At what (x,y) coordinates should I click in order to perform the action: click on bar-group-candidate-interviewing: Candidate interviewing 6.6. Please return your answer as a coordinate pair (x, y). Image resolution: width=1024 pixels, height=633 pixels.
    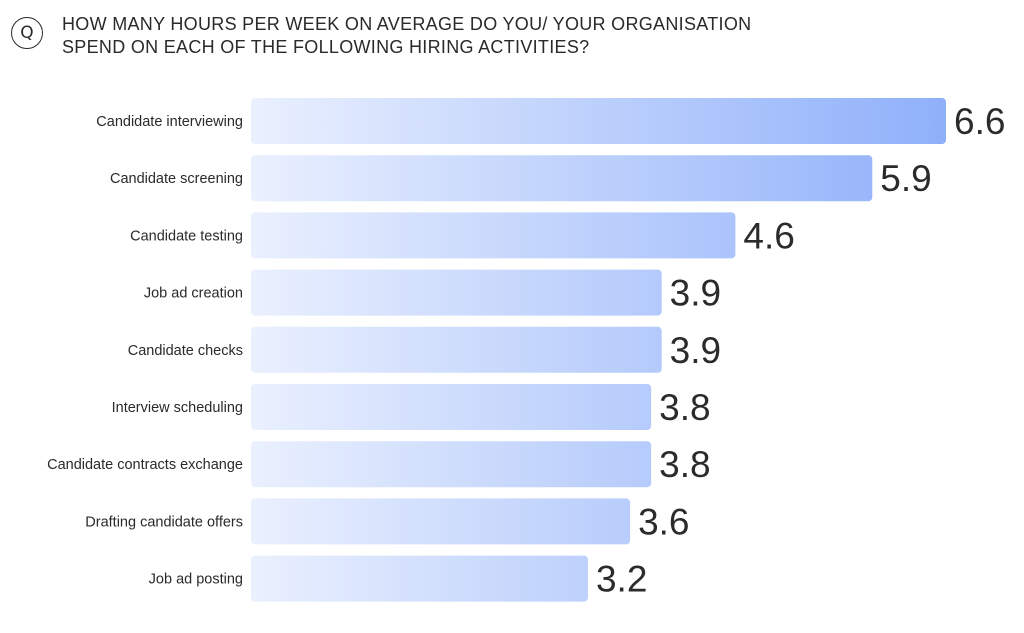
    Looking at the image, I should click on (550, 121).